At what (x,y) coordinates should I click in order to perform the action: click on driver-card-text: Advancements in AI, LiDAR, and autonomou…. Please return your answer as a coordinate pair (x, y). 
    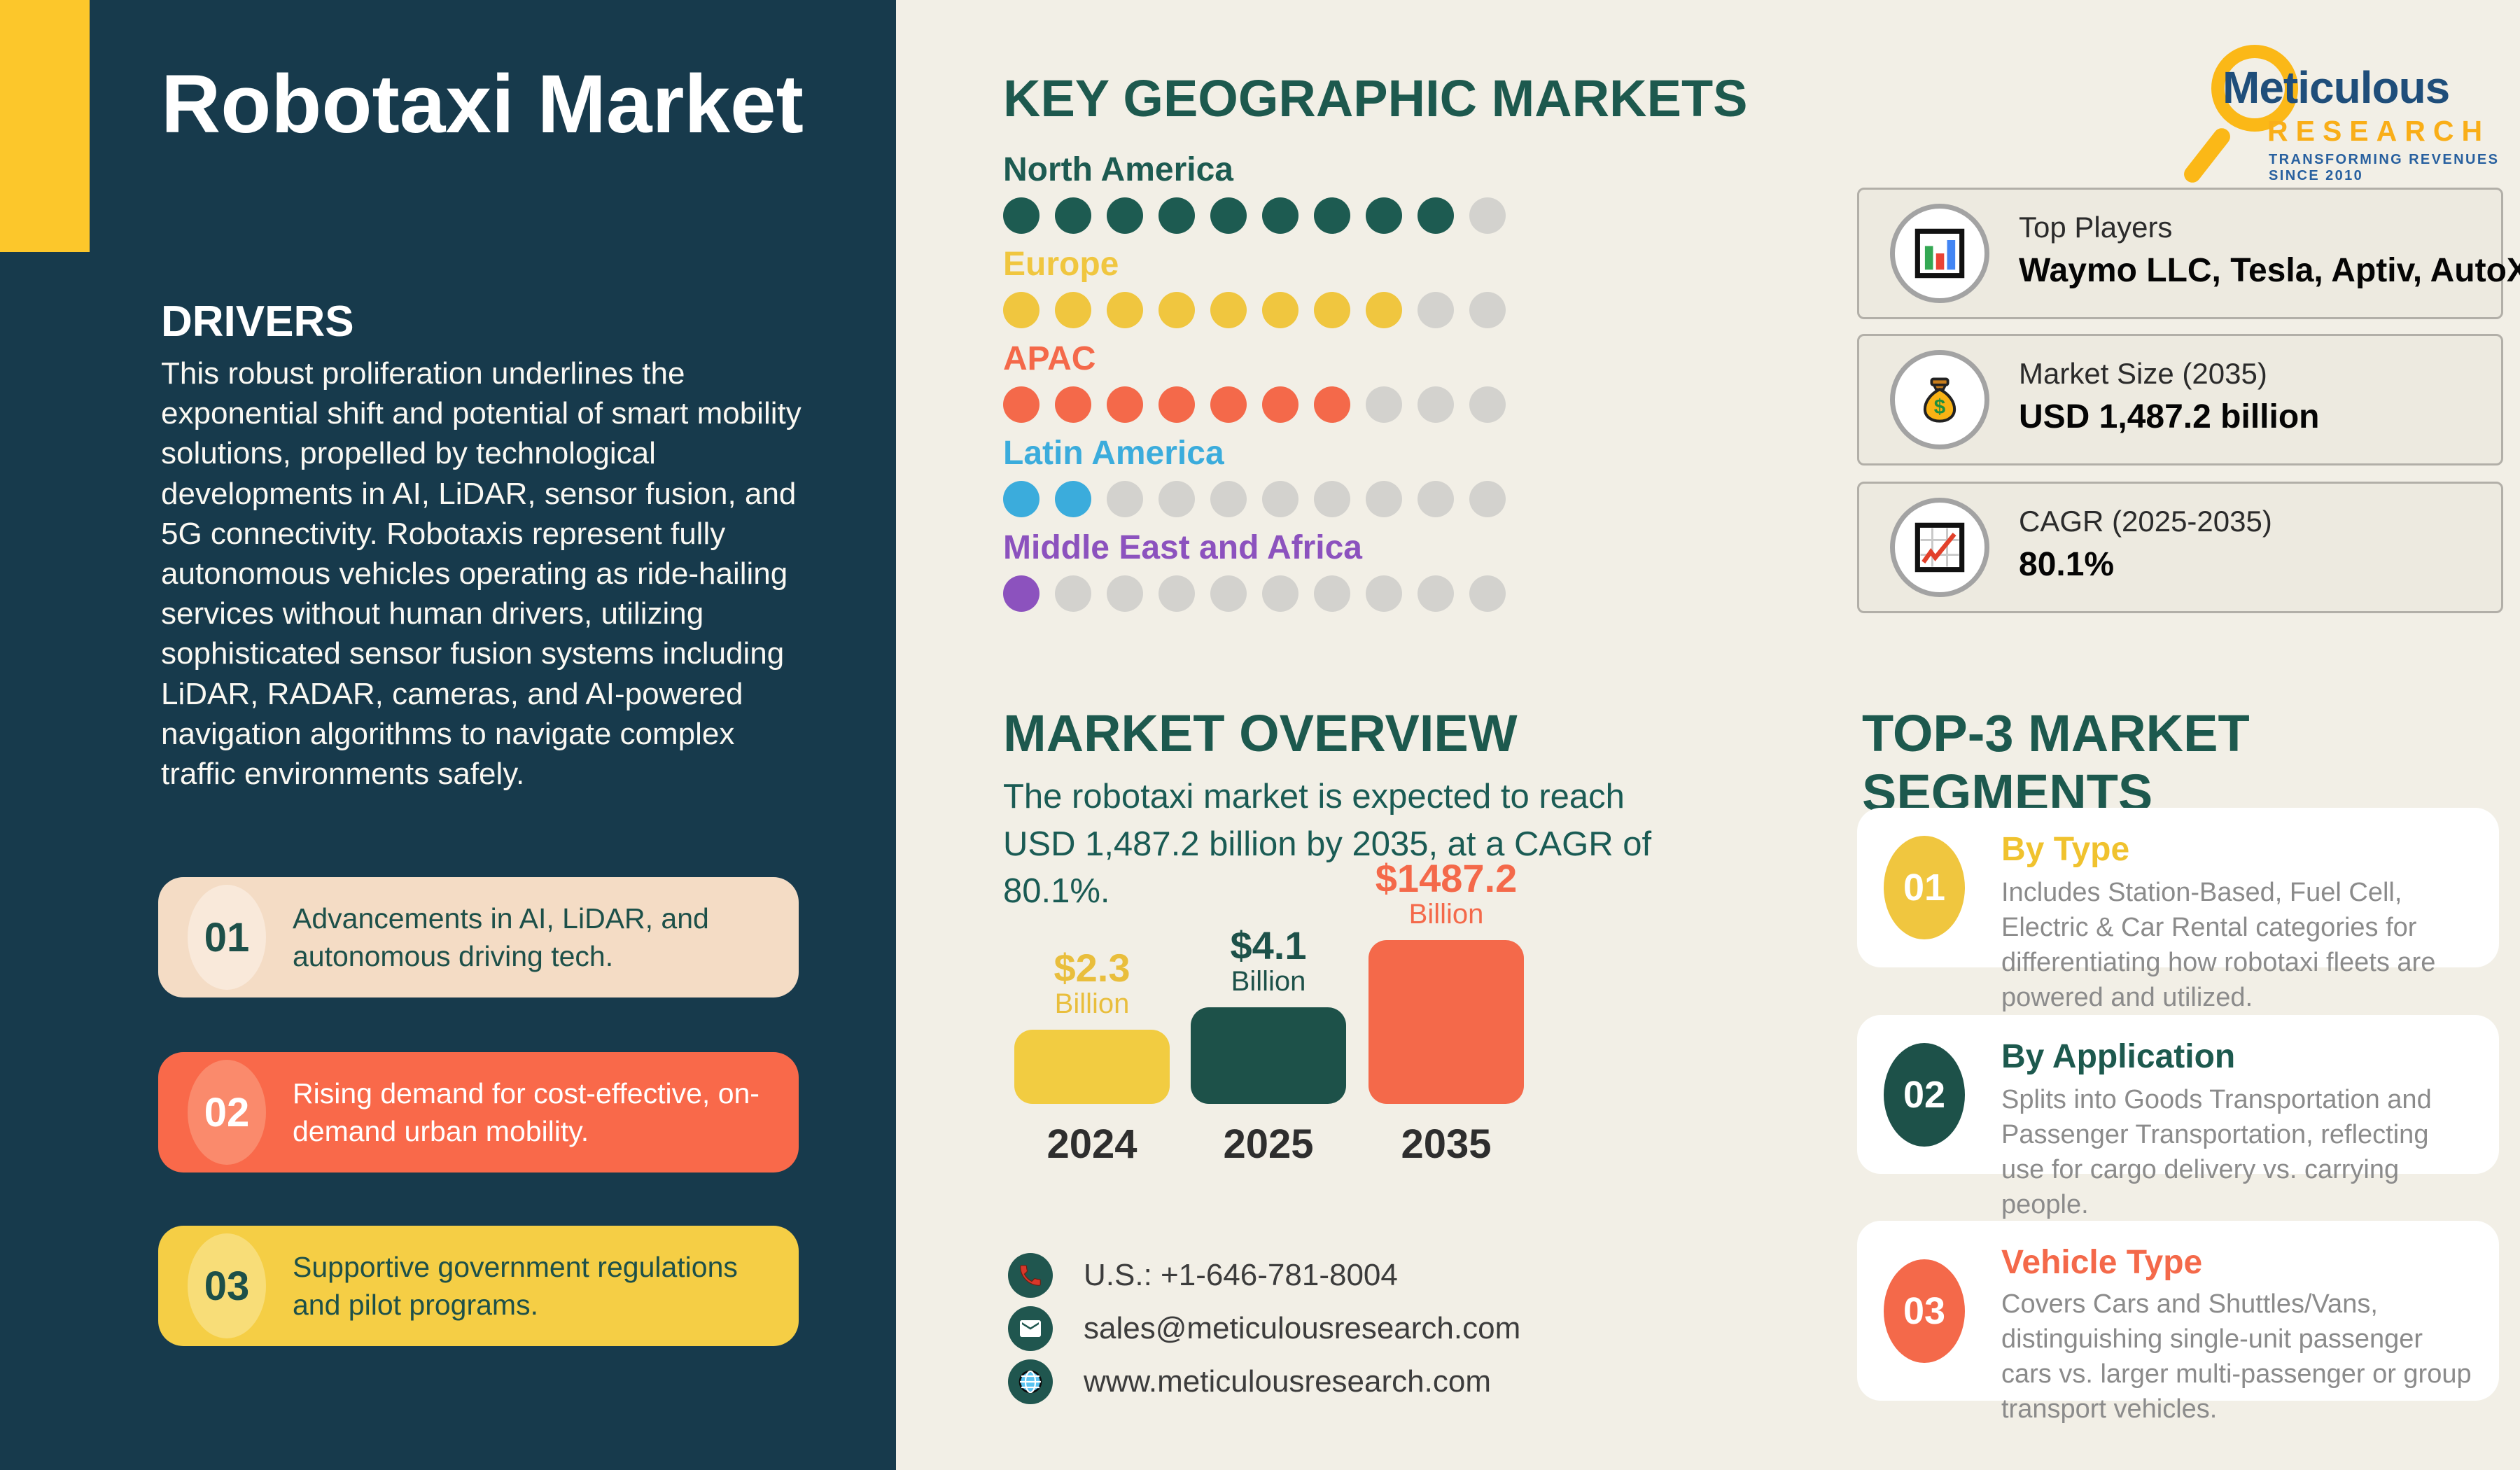
    Looking at the image, I should click on (501, 937).